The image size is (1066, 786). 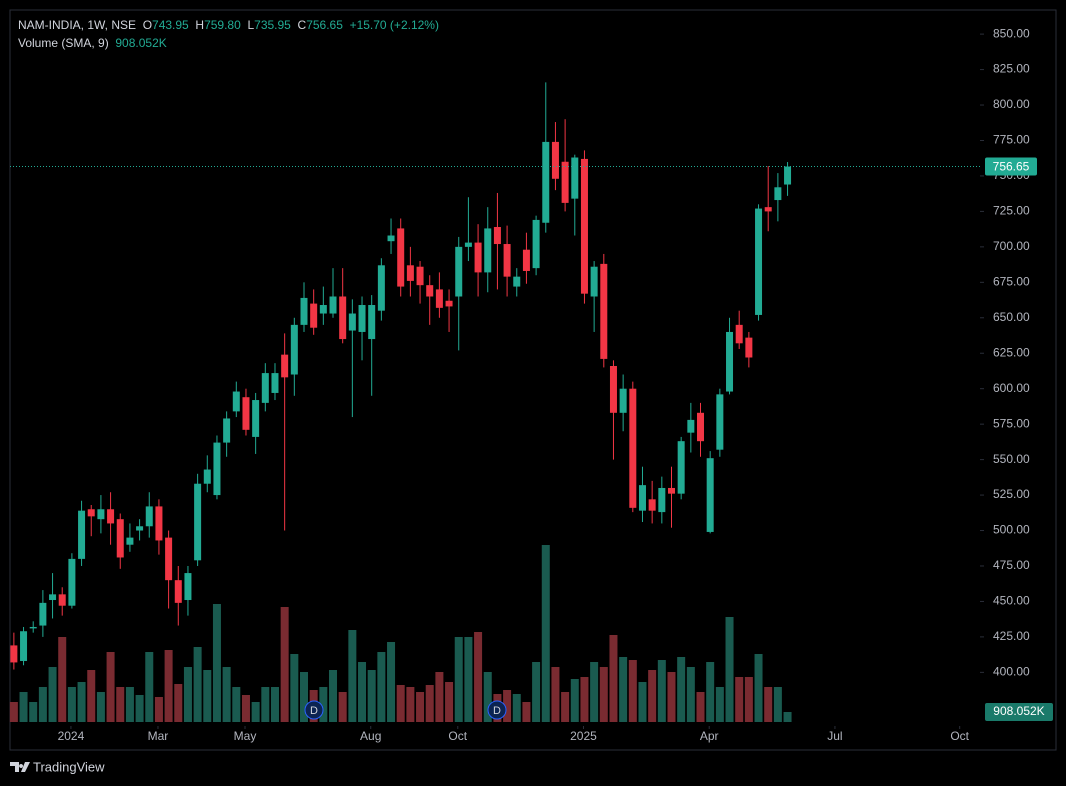 What do you see at coordinates (1011, 246) in the screenshot?
I see `y-tick-label: 700.00` at bounding box center [1011, 246].